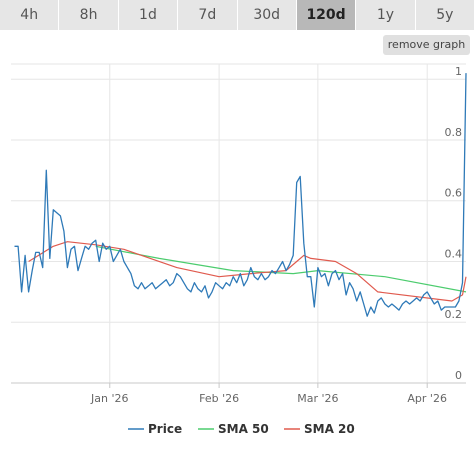 This screenshot has height=455, width=474. I want to click on timeframe-tabs: 4h 8h 1d 7d 30d 120d 1y 5y, so click(237, 15).